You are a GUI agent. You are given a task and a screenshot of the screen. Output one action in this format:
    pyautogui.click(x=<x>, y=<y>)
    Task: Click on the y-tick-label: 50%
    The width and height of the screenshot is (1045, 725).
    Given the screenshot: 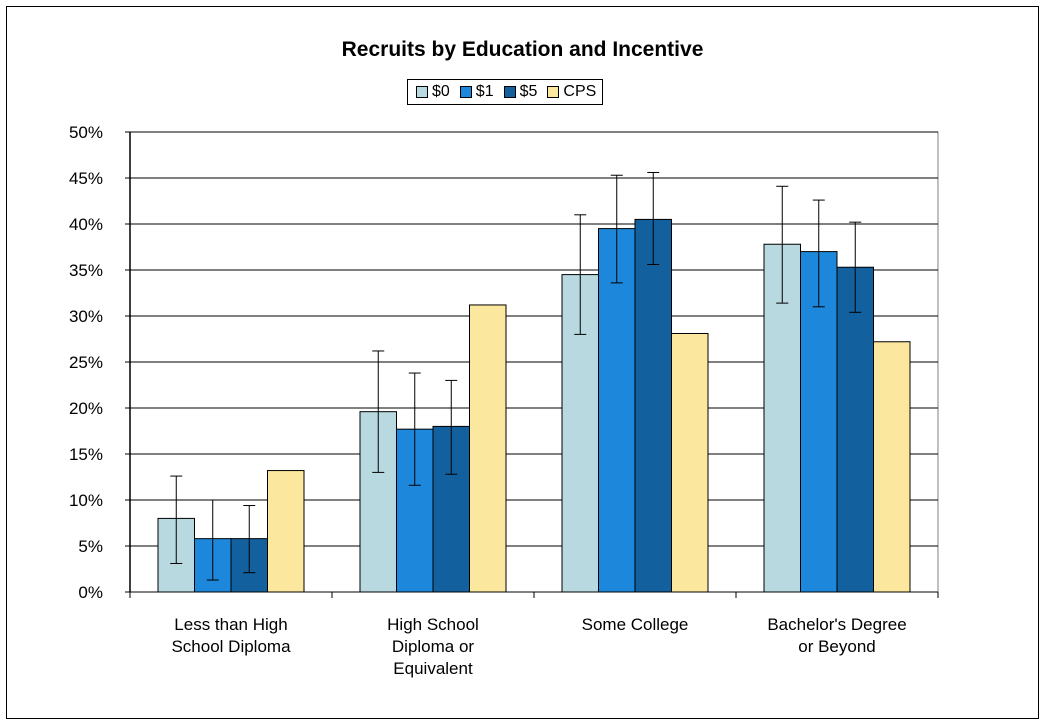 What is the action you would take?
    pyautogui.click(x=86, y=132)
    